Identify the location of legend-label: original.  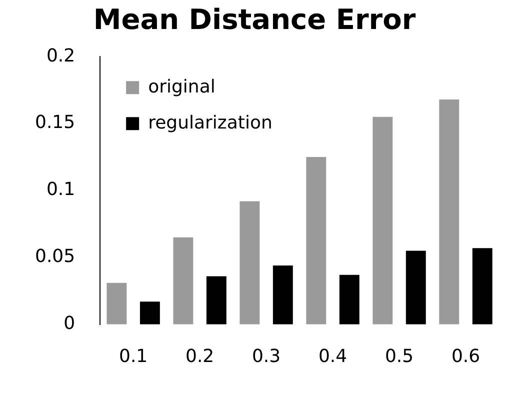
(182, 87).